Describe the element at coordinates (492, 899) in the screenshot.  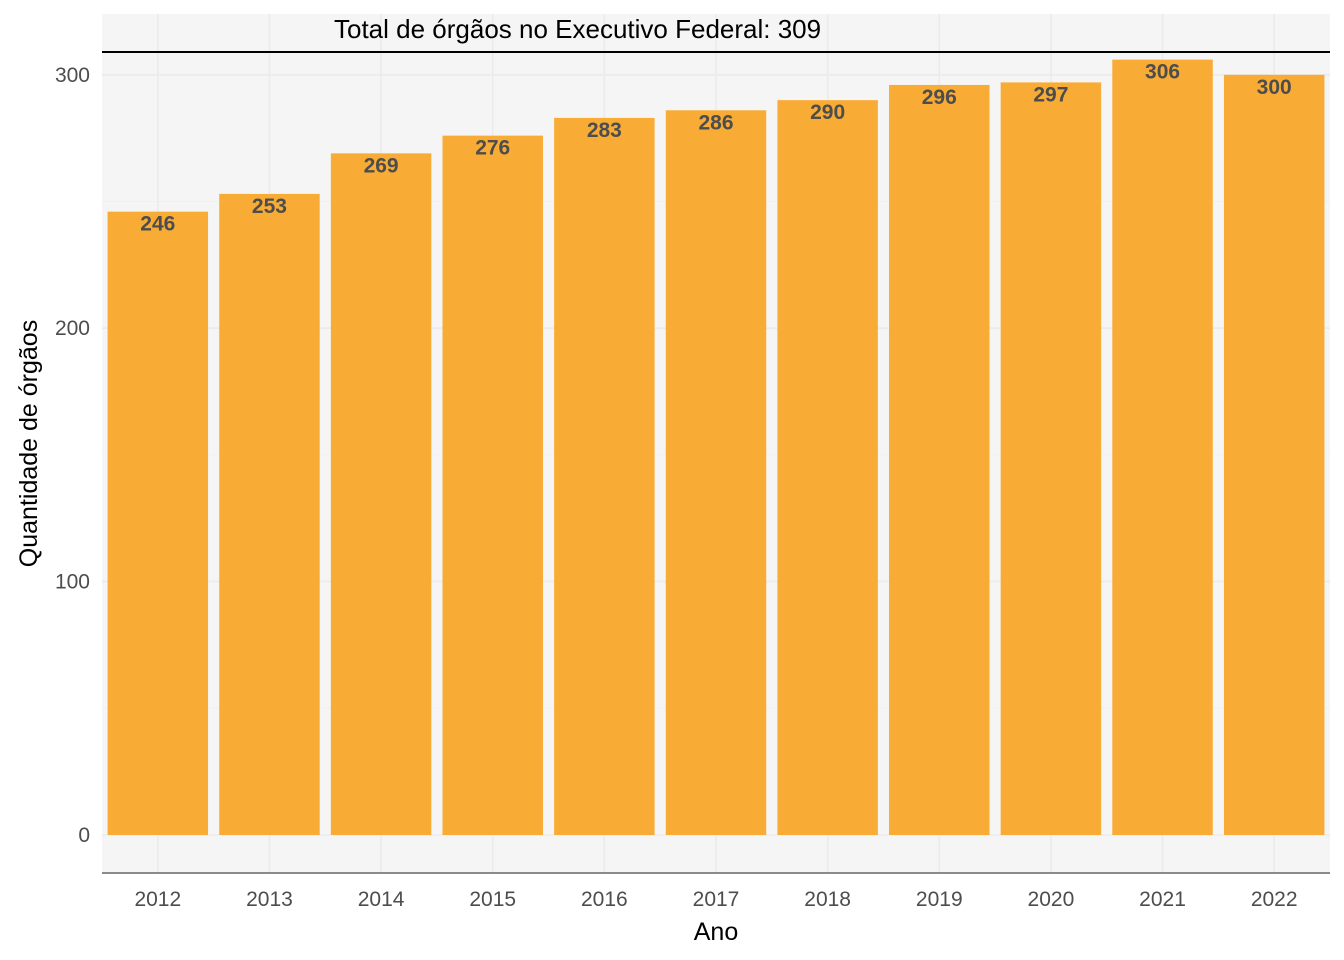
I see `x-tick-label-2015: 2015` at that location.